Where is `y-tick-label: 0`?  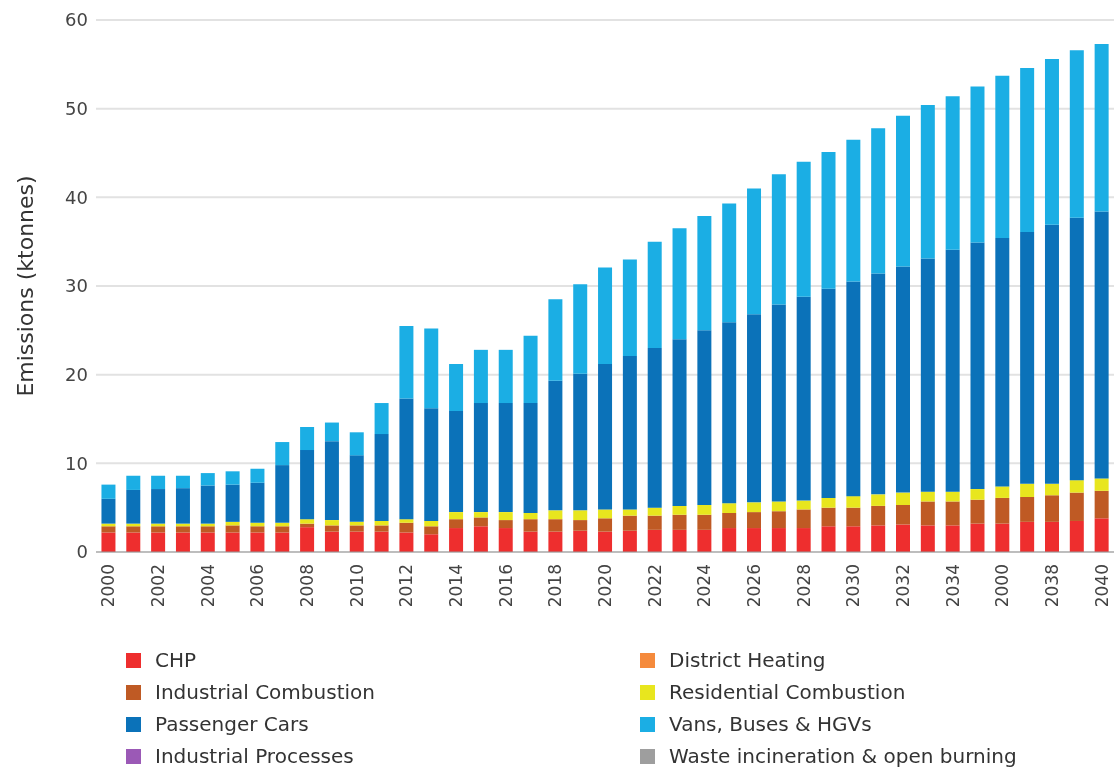 y-tick-label: 0 is located at coordinates (82, 552).